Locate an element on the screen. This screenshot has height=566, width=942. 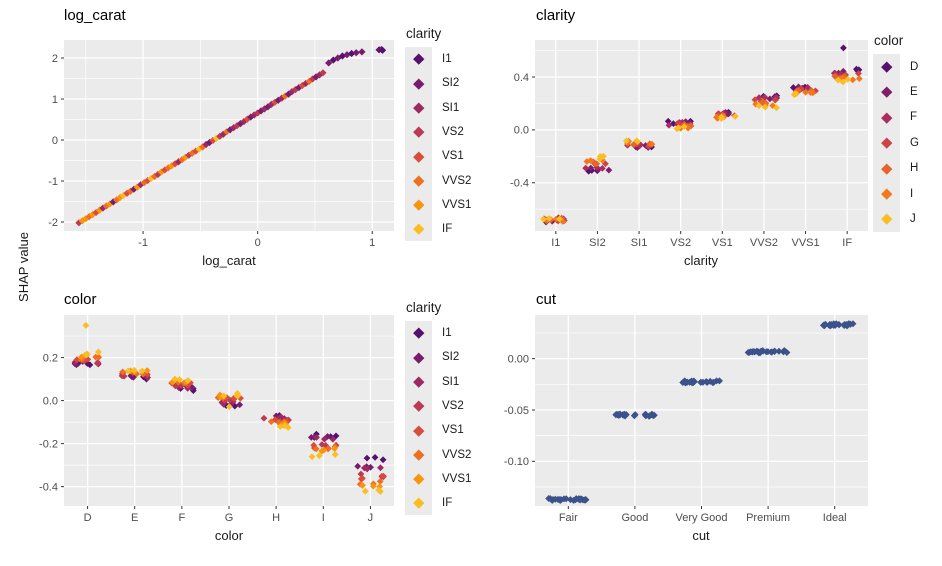
panel-color: 0.2 0.0 -0.2 -0.4 D E F G H I J is located at coordinates (216, 419).